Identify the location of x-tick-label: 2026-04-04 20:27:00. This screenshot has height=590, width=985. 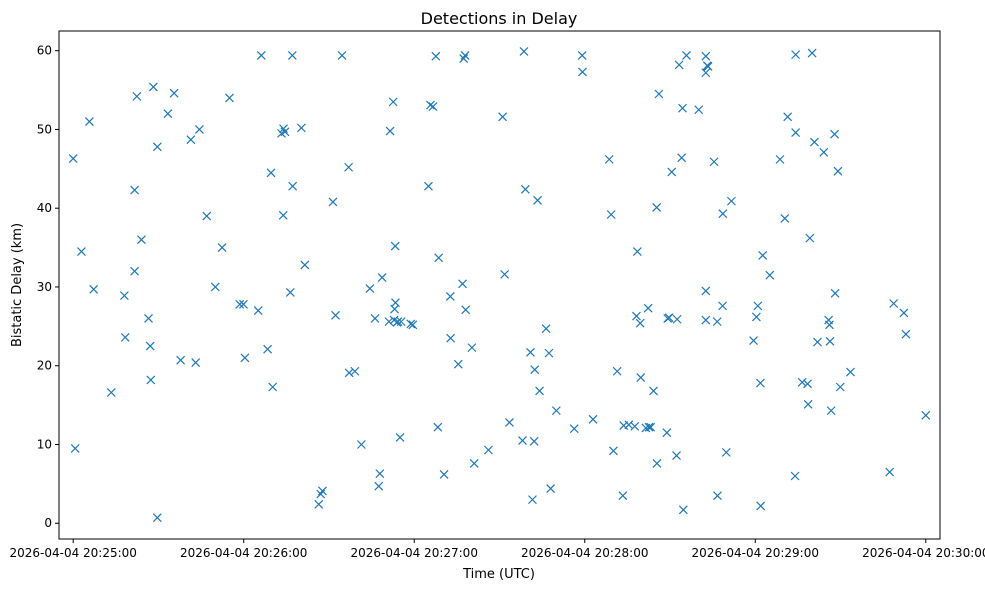
(414, 553).